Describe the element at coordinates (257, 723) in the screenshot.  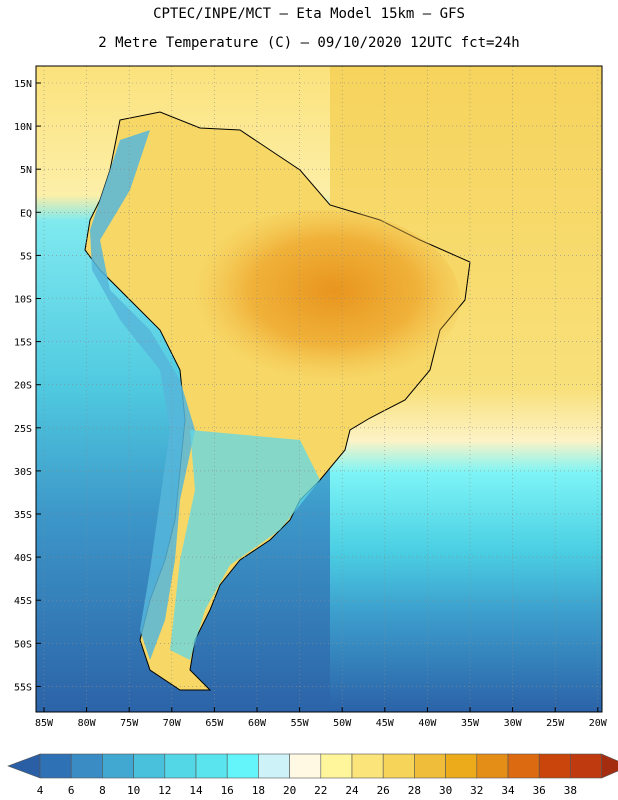
I see `lon-label: 60W` at that location.